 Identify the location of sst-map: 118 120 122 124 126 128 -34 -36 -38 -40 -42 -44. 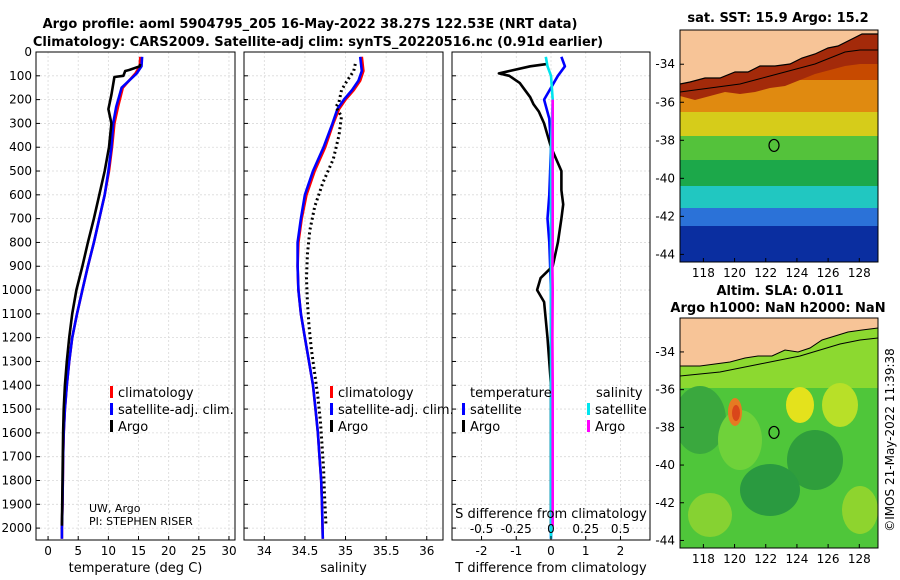
(767, 154).